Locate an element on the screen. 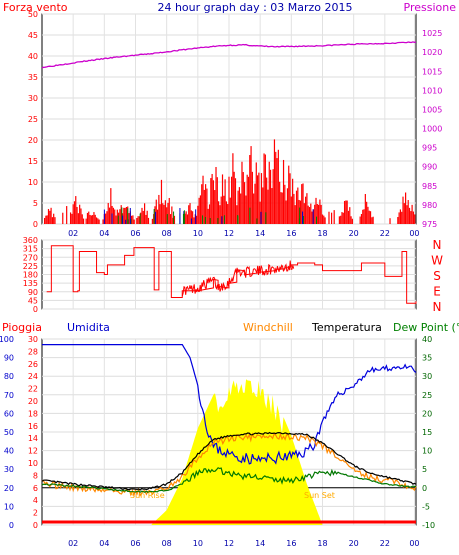 The image size is (459, 555). header-left-label: Forza vento is located at coordinates (35, 7).